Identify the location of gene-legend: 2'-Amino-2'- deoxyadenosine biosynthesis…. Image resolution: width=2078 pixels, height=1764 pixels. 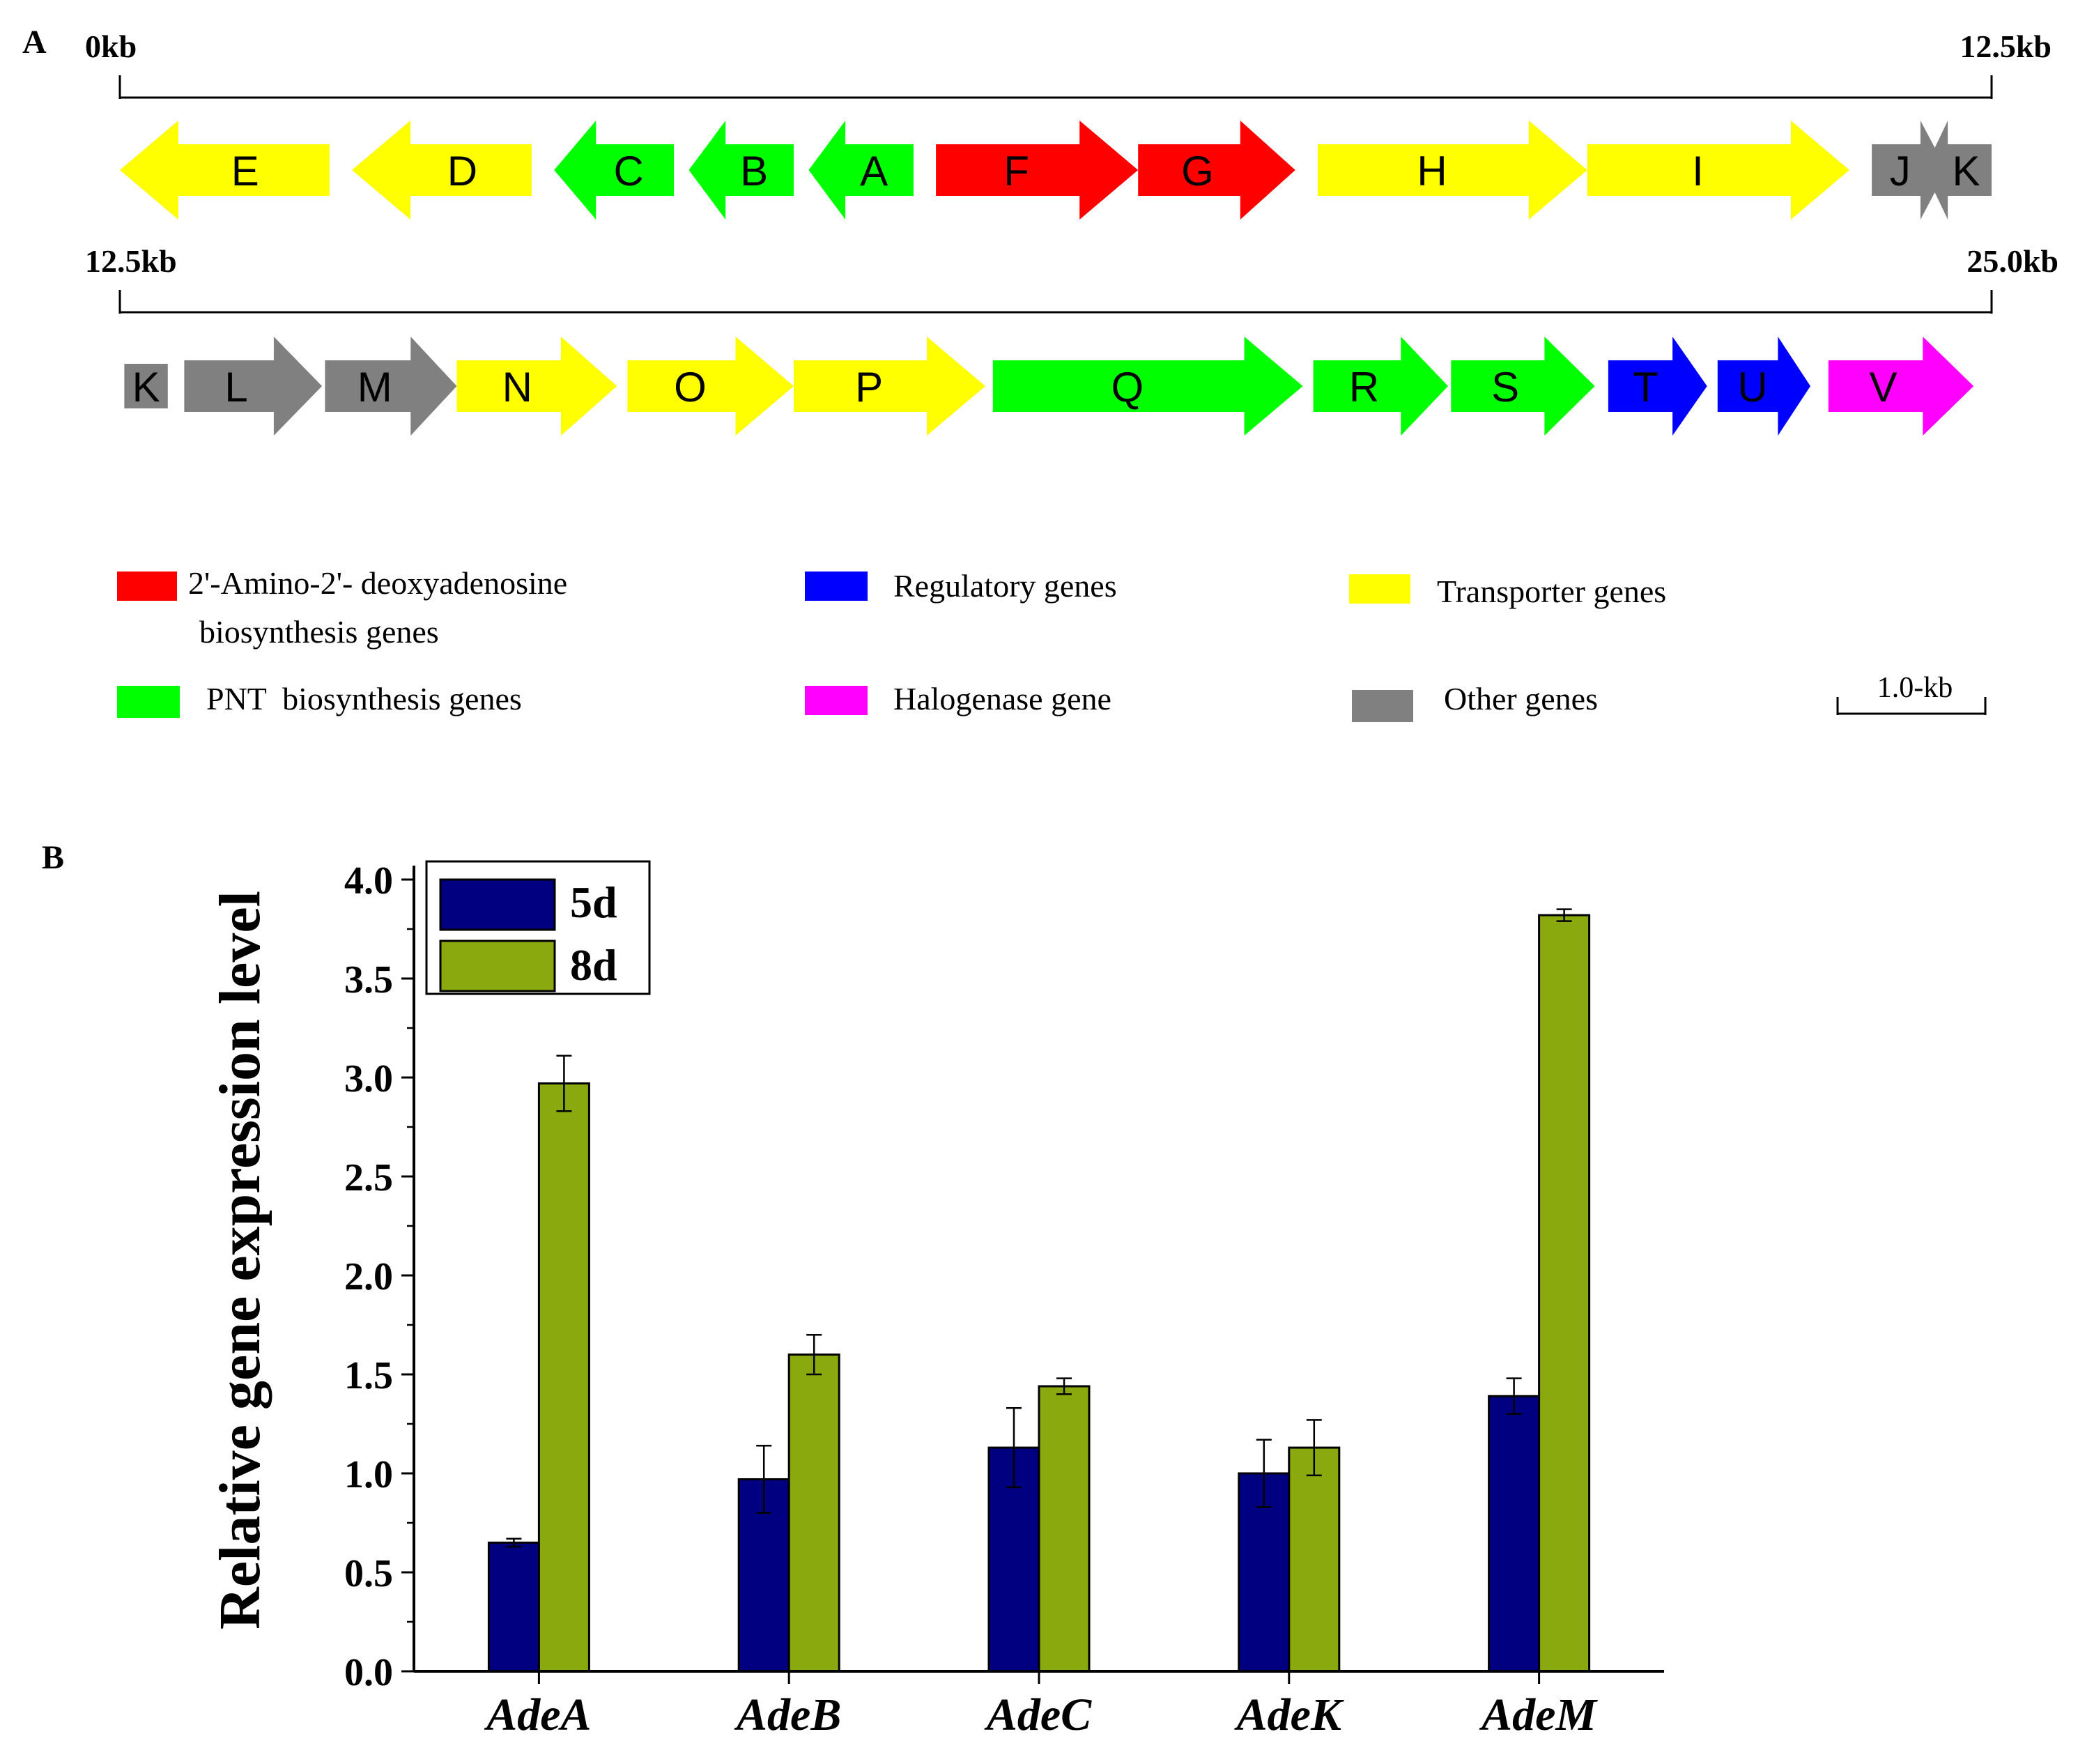
(891, 643).